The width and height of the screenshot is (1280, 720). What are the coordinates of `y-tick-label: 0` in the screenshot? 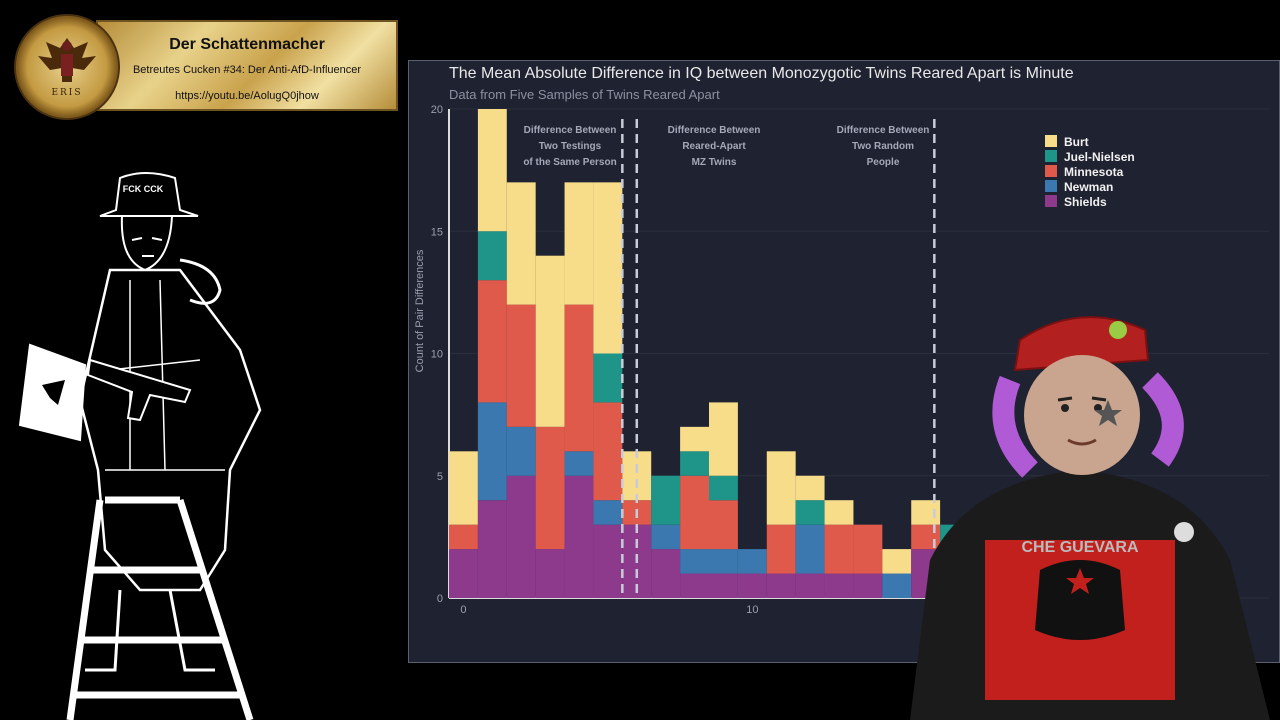 It's located at (440, 599).